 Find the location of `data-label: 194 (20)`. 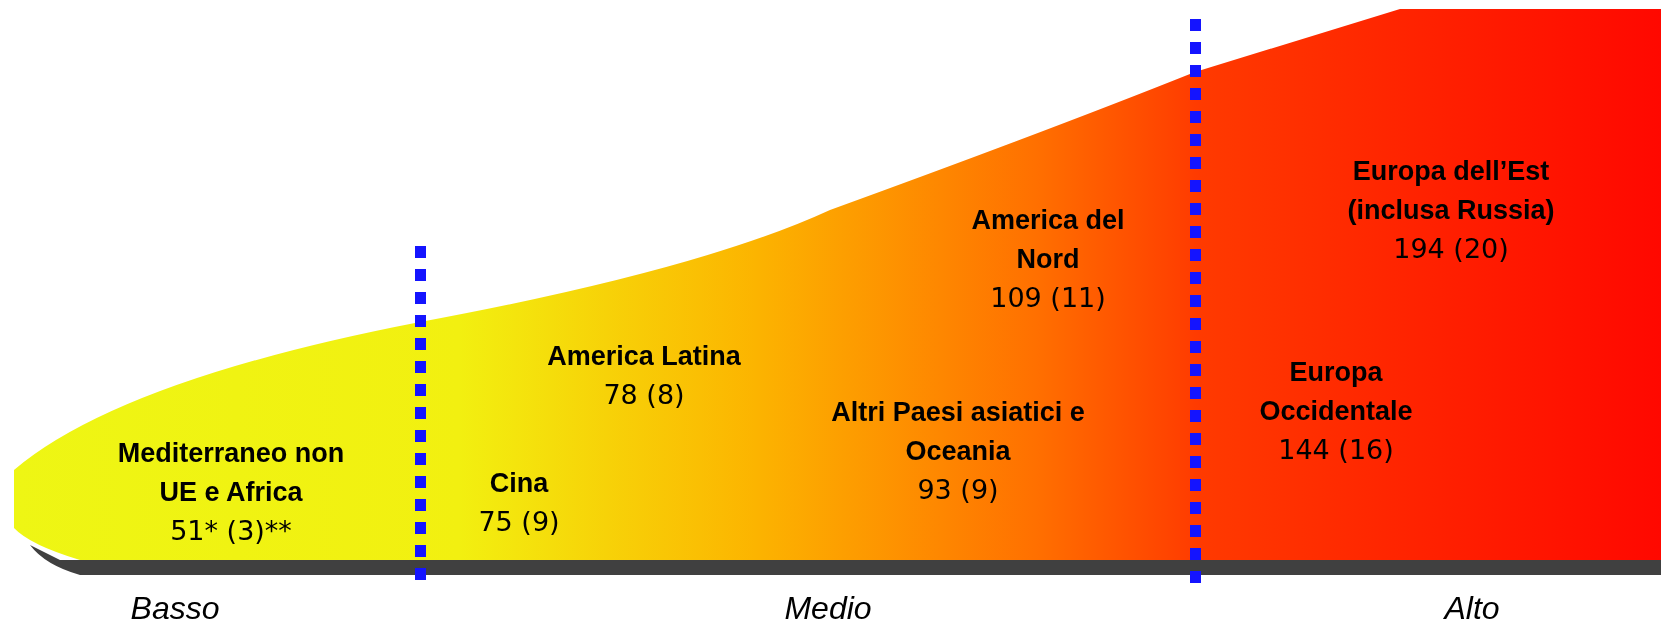

data-label: 194 (20) is located at coordinates (1451, 249).